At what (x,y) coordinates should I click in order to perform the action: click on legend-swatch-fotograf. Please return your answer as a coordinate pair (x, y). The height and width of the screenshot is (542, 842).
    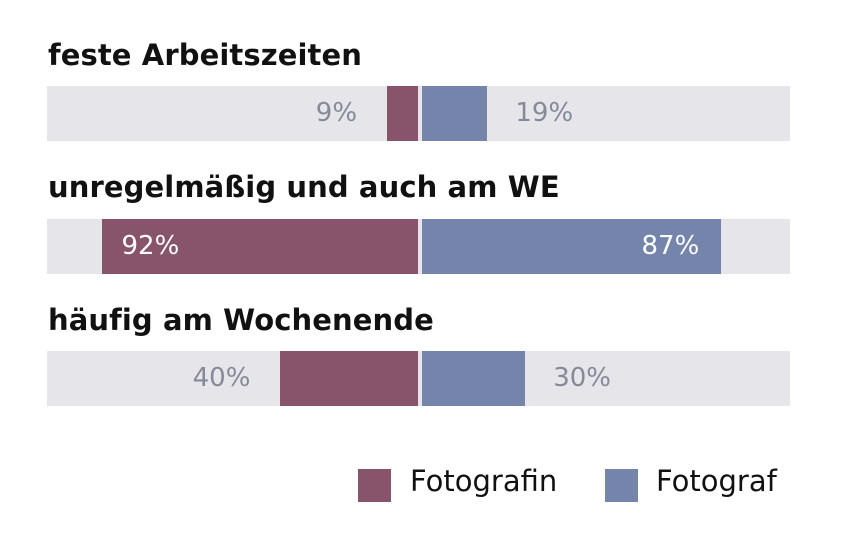
    Looking at the image, I should click on (621, 485).